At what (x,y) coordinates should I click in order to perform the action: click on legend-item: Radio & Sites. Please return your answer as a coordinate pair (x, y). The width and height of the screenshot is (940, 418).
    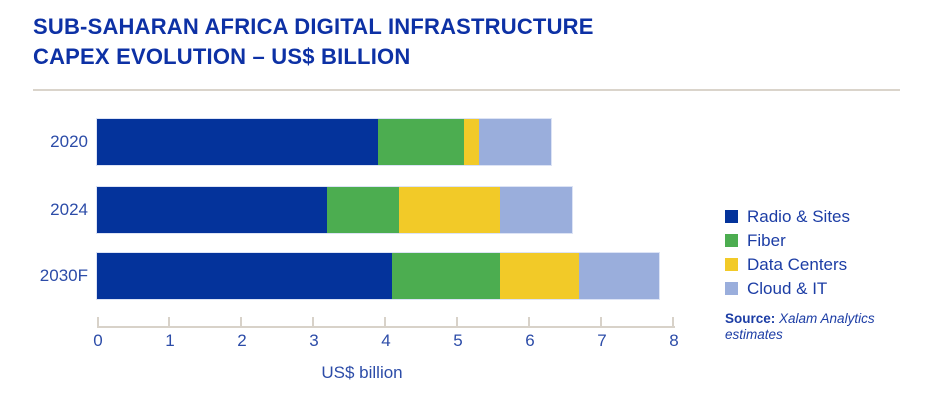
    Looking at the image, I should click on (787, 216).